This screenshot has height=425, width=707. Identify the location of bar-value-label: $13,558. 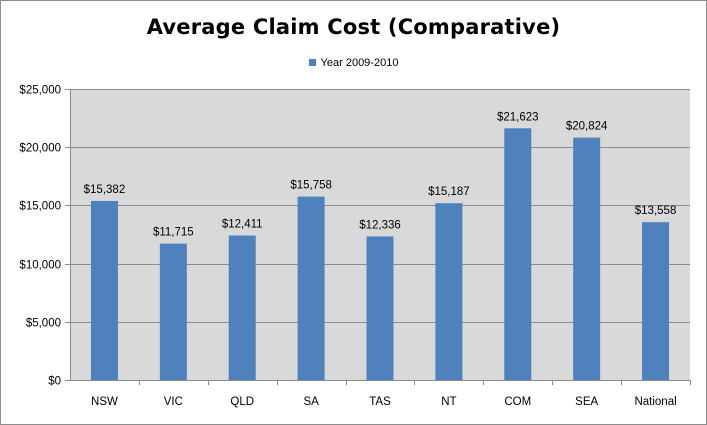
(656, 211).